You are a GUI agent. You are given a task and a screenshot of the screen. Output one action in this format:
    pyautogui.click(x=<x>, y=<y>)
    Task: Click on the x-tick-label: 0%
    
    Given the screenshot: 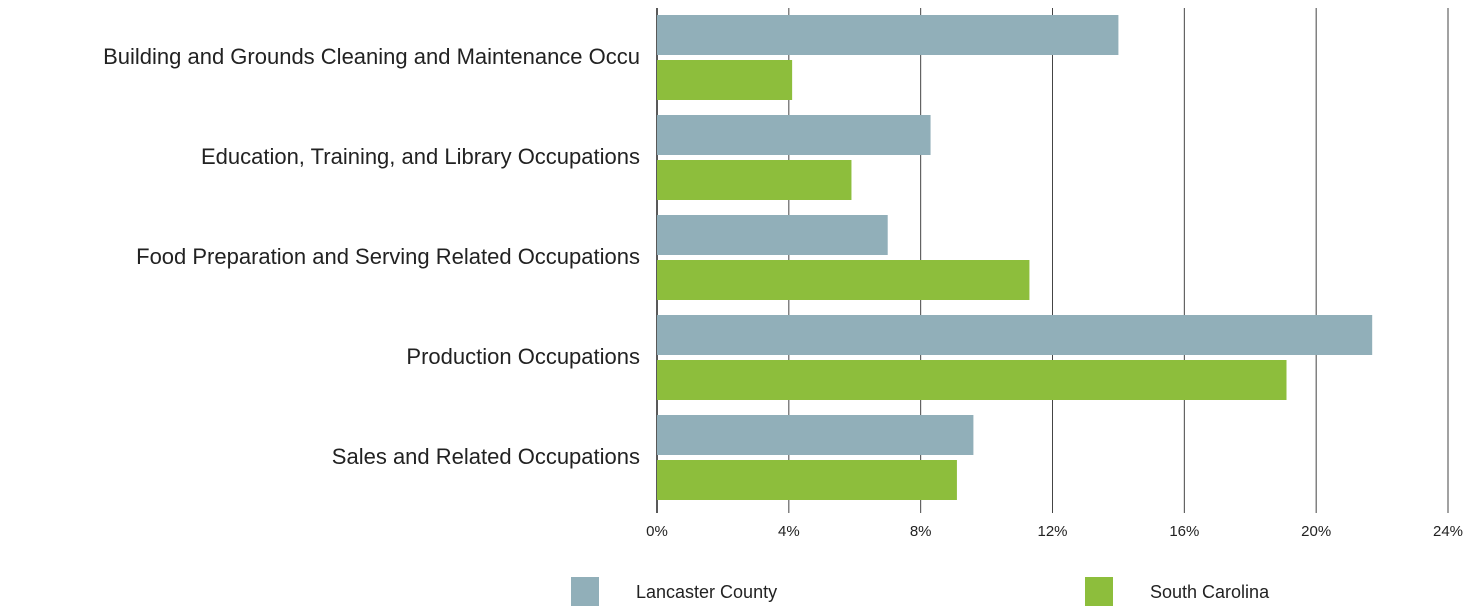 What is the action you would take?
    pyautogui.click(x=657, y=531)
    